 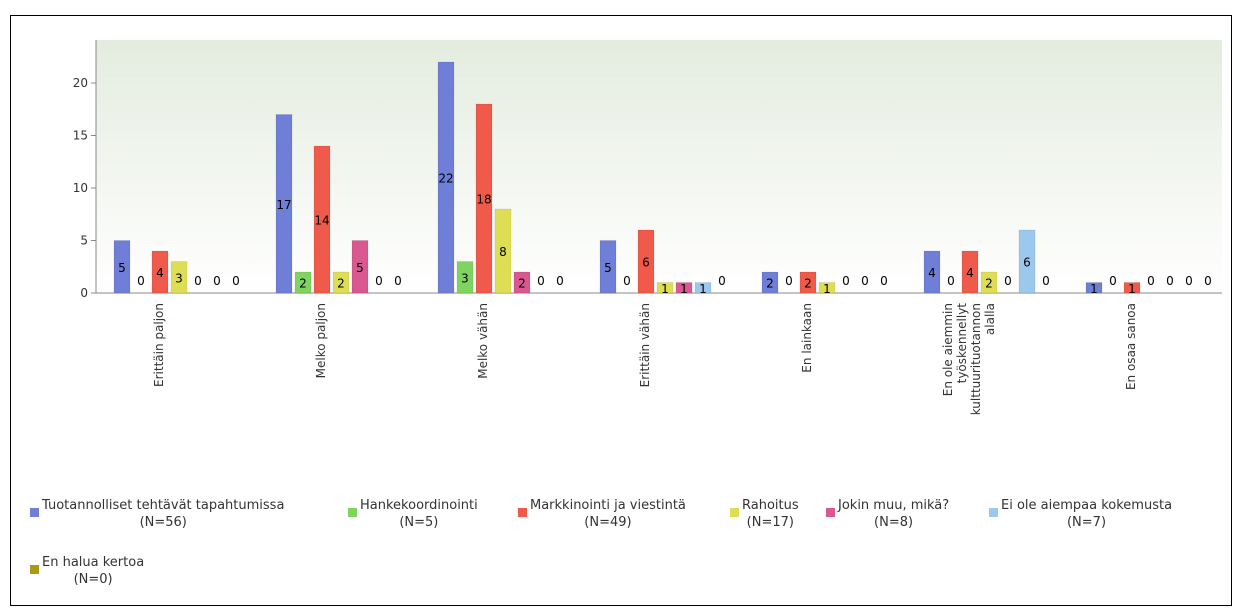 I want to click on legend-series-count: (N=0), so click(x=93, y=579).